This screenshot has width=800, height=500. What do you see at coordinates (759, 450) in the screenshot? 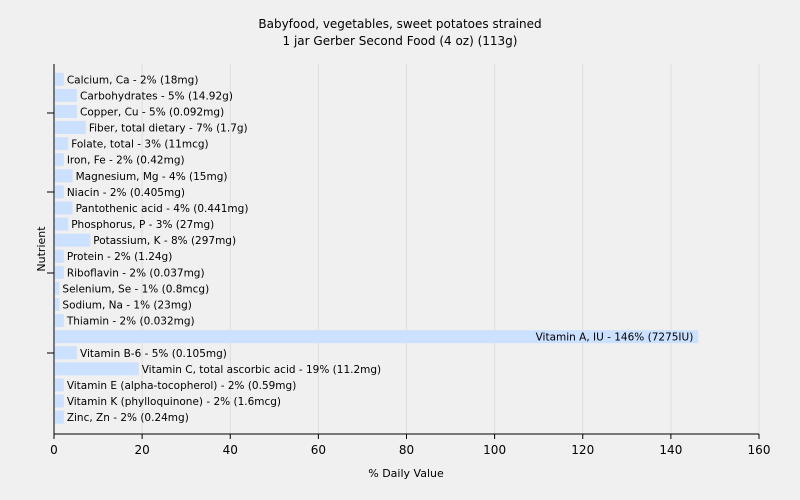
I see `x-tick-label: 160` at bounding box center [759, 450].